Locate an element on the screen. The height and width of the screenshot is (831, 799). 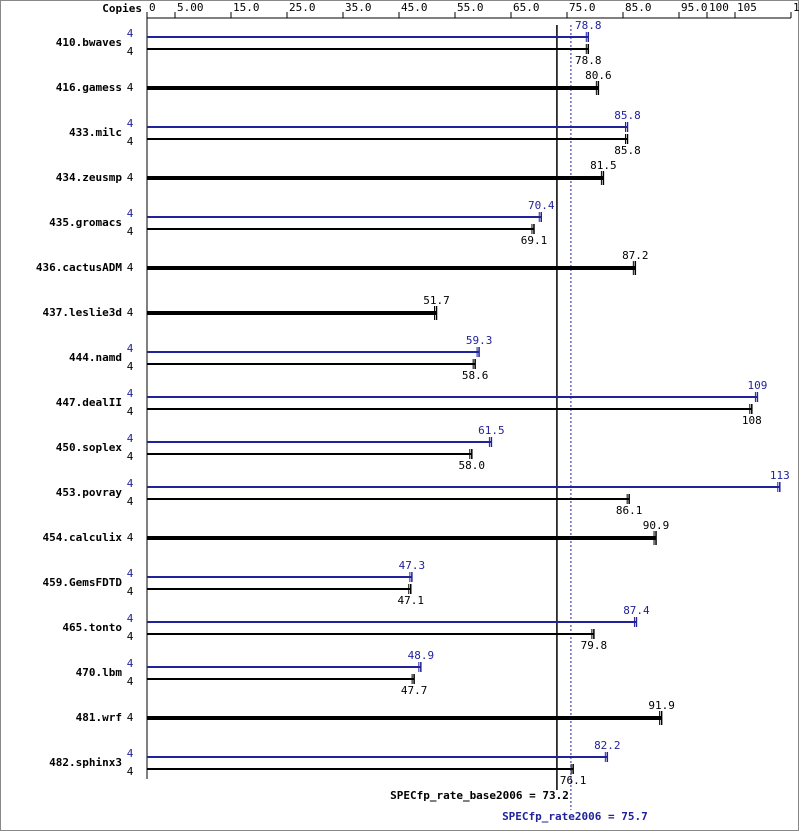
category-label: 434.zeusmp is located at coordinates (89, 177).